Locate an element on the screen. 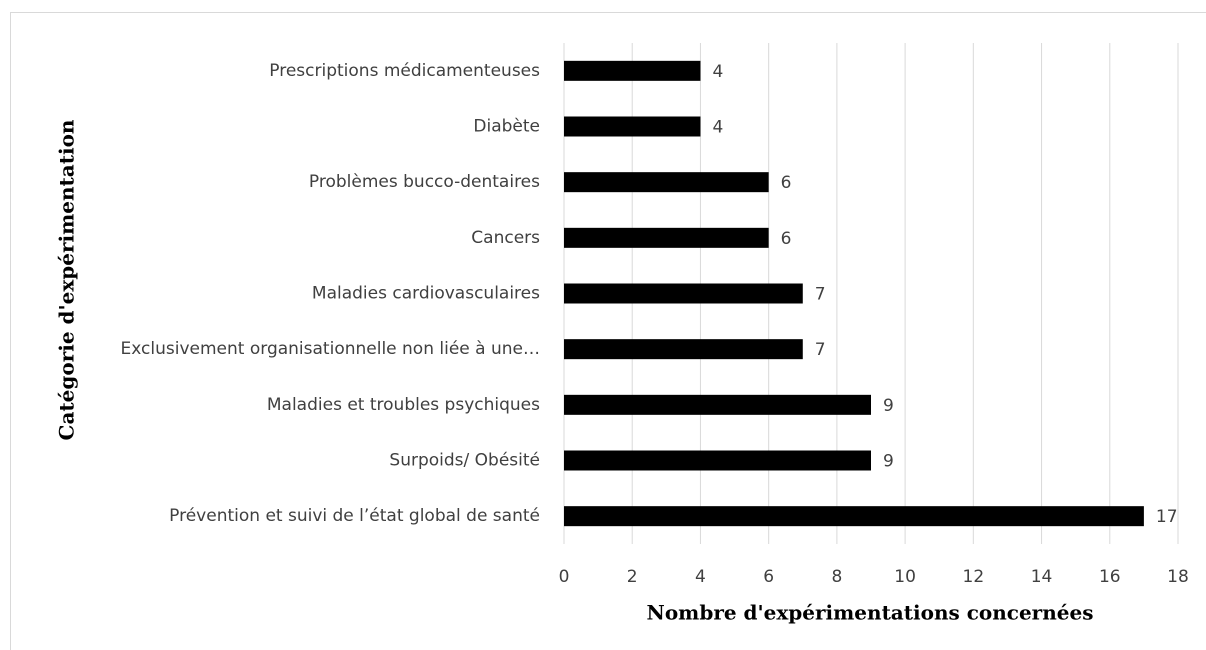 The height and width of the screenshot is (650, 1206). y-tick-label: Surpoids/ Obésité is located at coordinates (464, 461).